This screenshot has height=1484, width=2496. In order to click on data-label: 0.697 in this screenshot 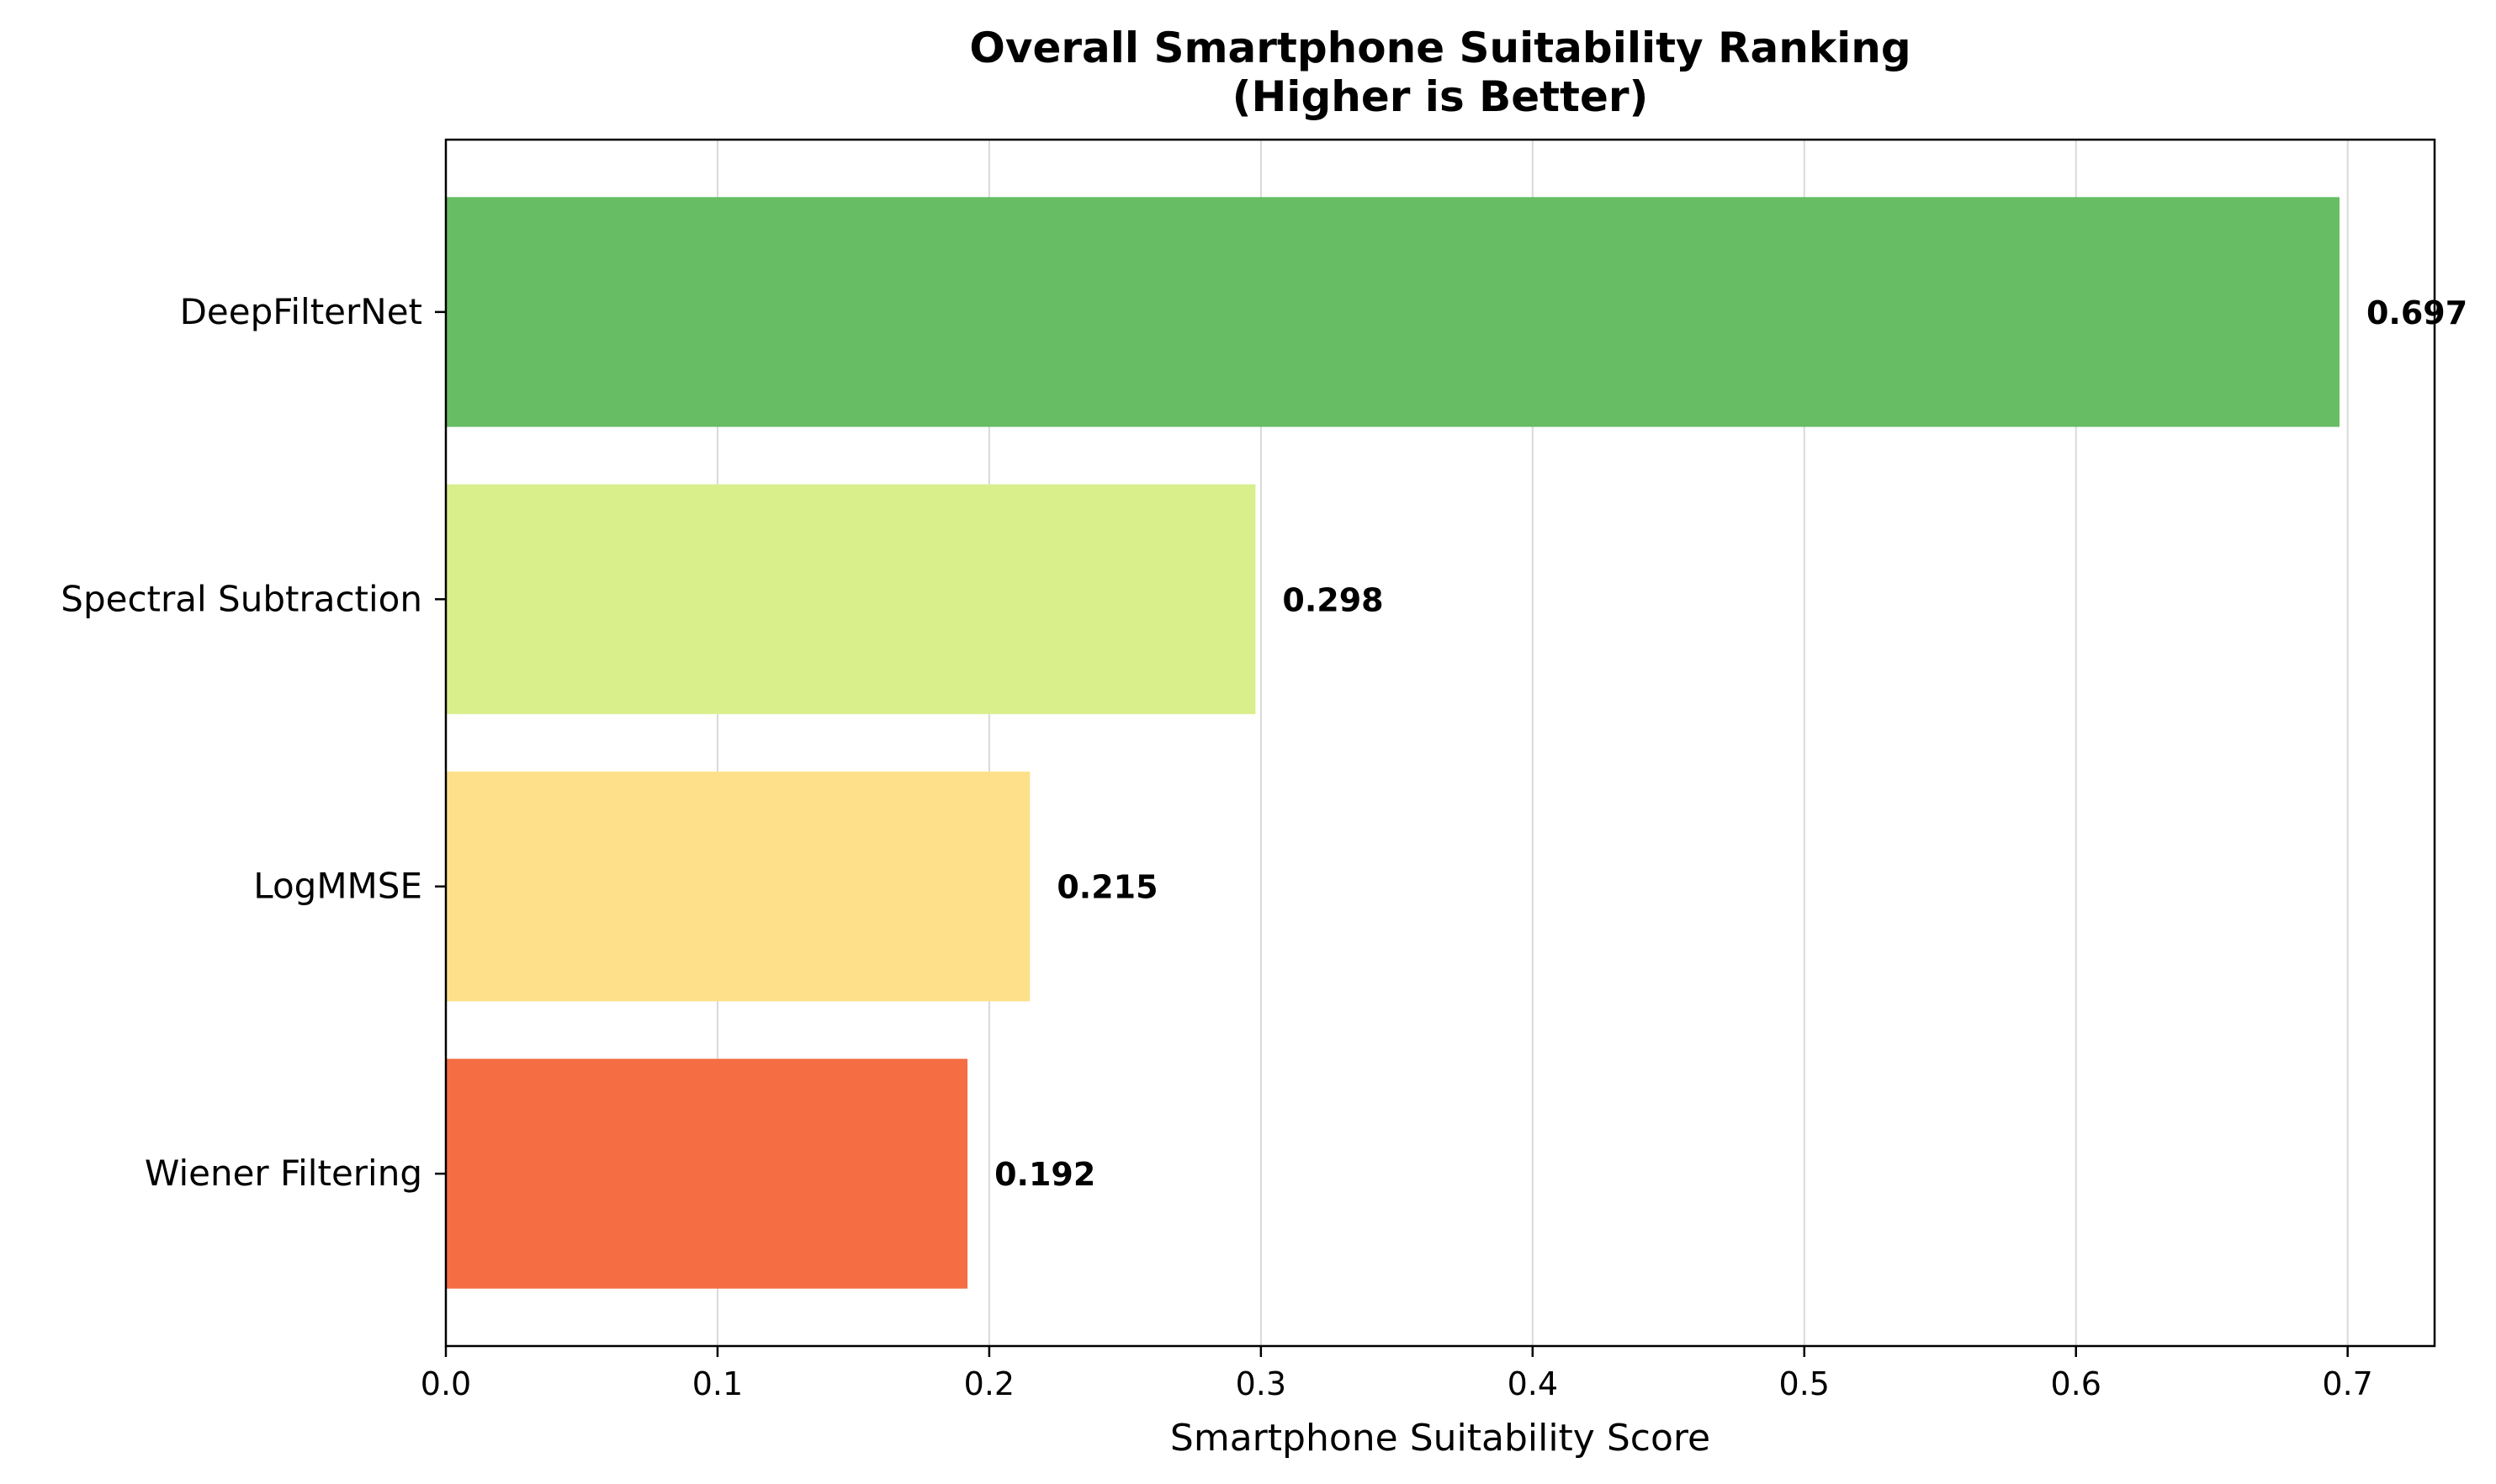, I will do `click(2416, 312)`.